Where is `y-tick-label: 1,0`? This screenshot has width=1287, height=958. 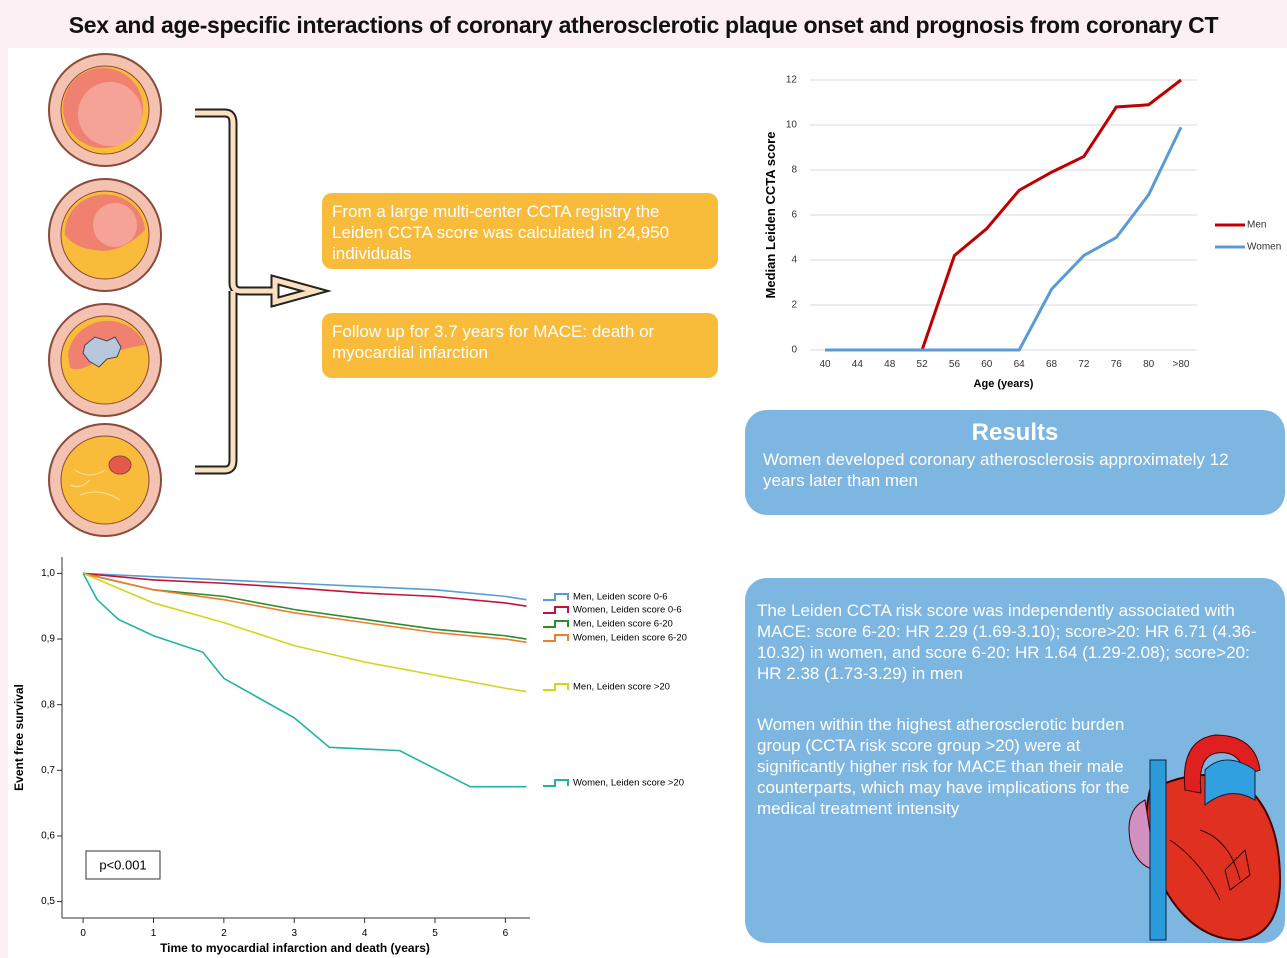
y-tick-label: 1,0 is located at coordinates (48, 573).